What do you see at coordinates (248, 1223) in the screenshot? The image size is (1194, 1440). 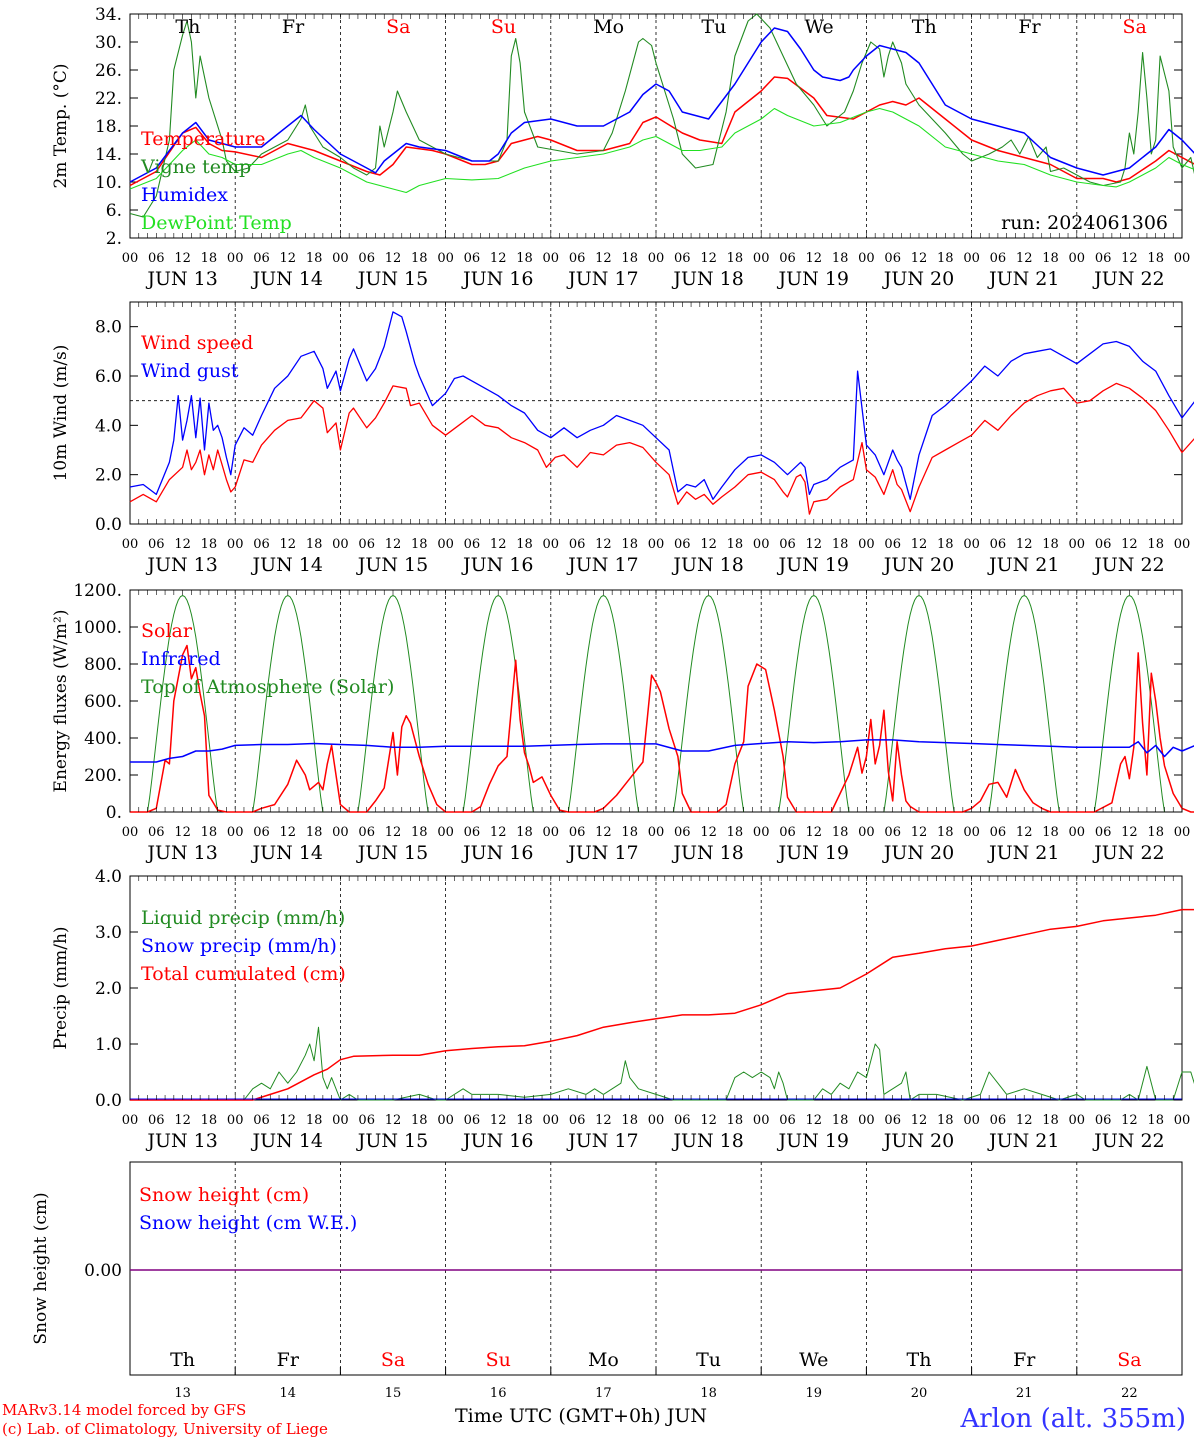 I see `legend-entry: Snow height (cm W.E.)` at bounding box center [248, 1223].